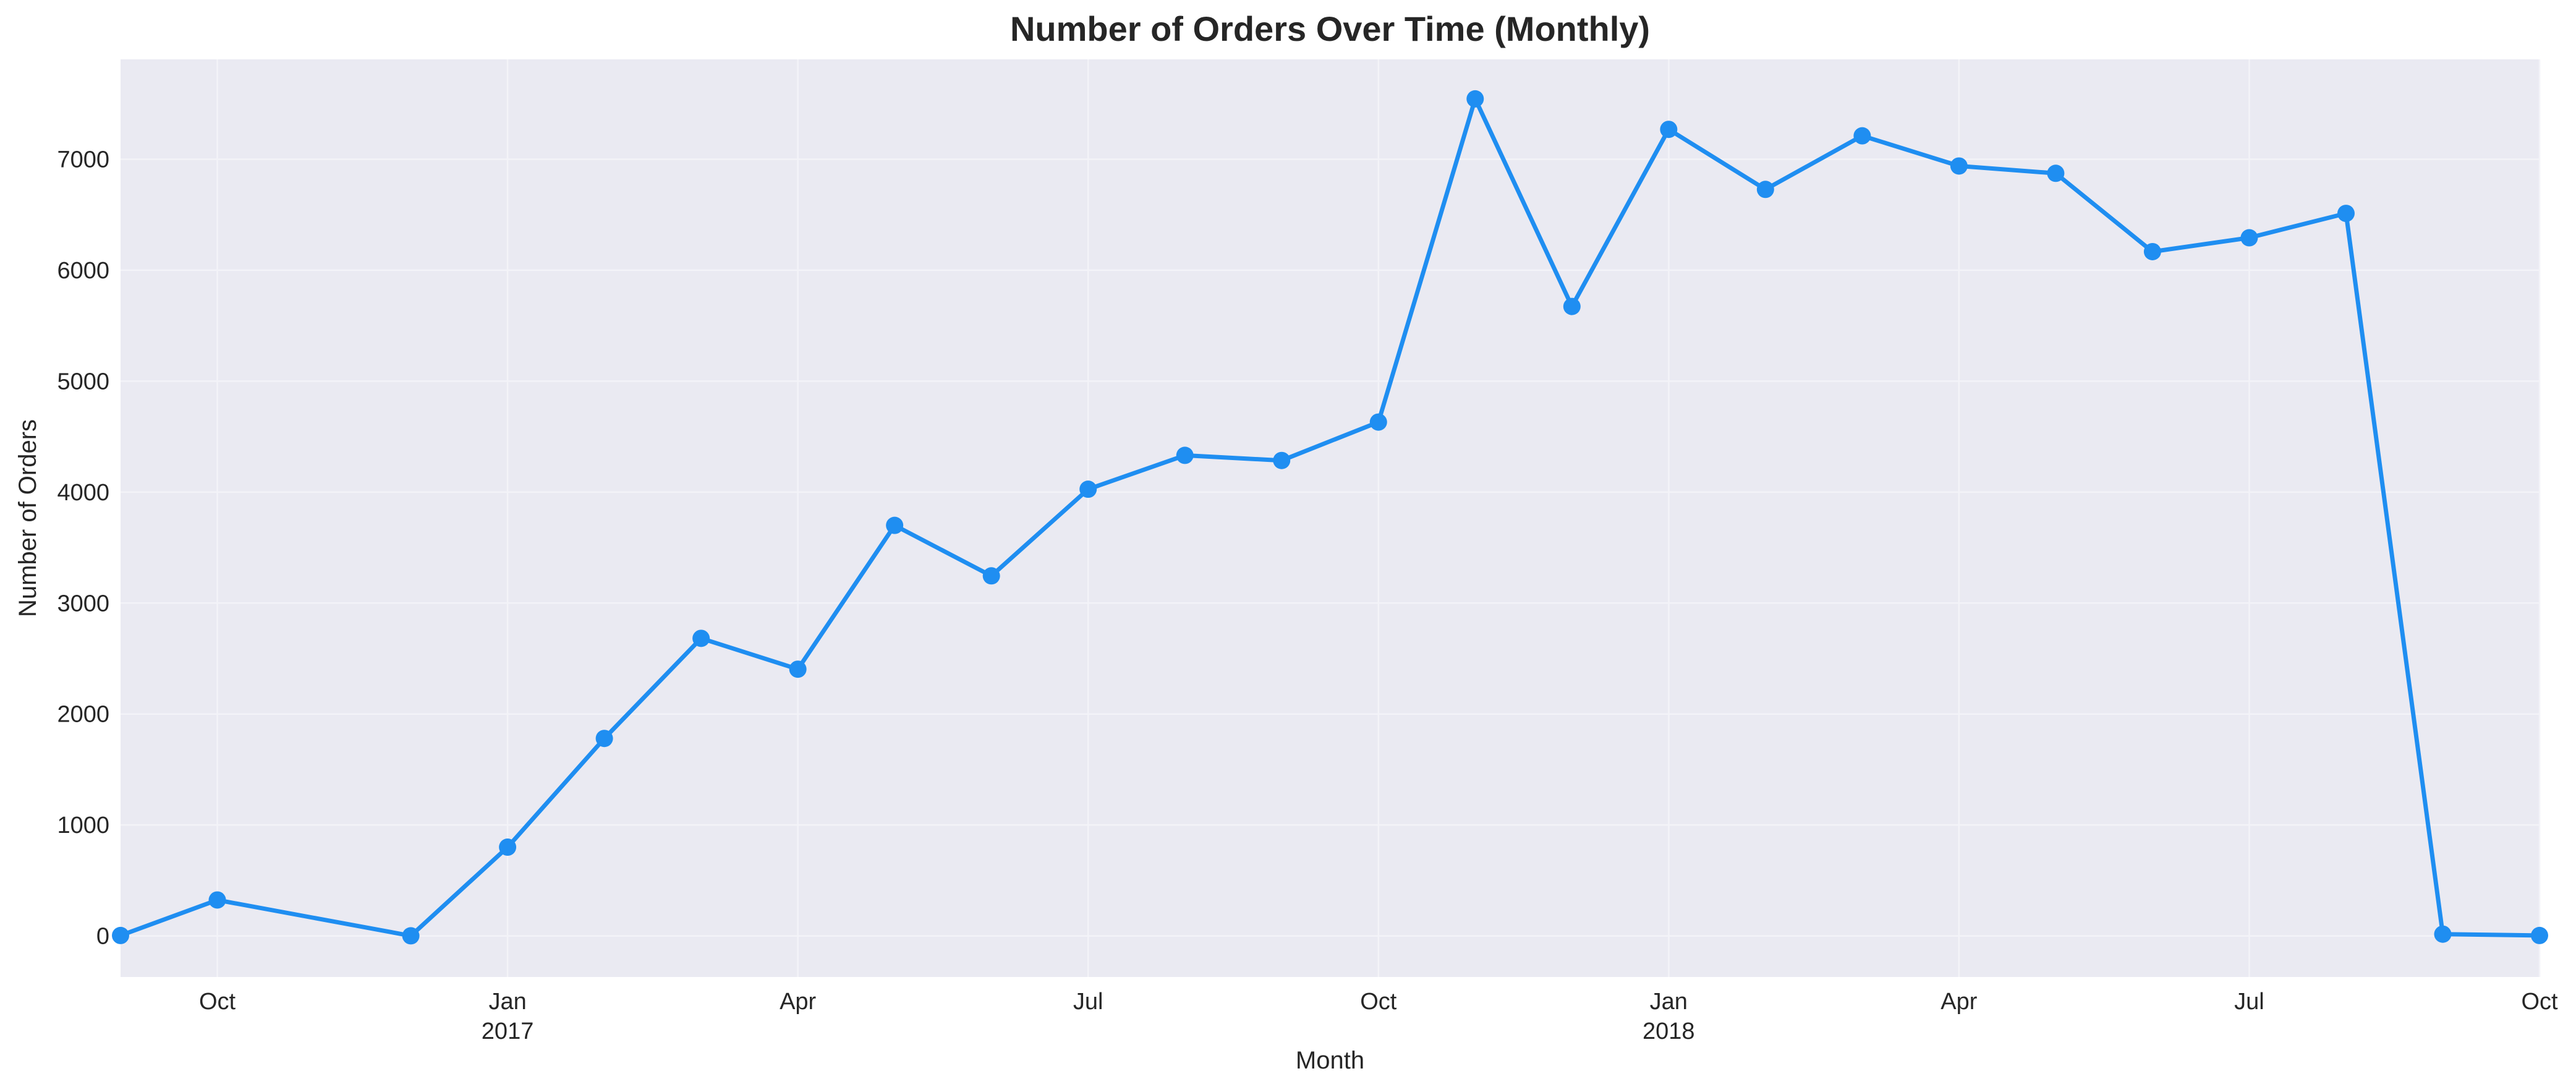 The width and height of the screenshot is (2576, 1092). Describe the element at coordinates (83, 825) in the screenshot. I see `y-tick-label: 1000` at that location.